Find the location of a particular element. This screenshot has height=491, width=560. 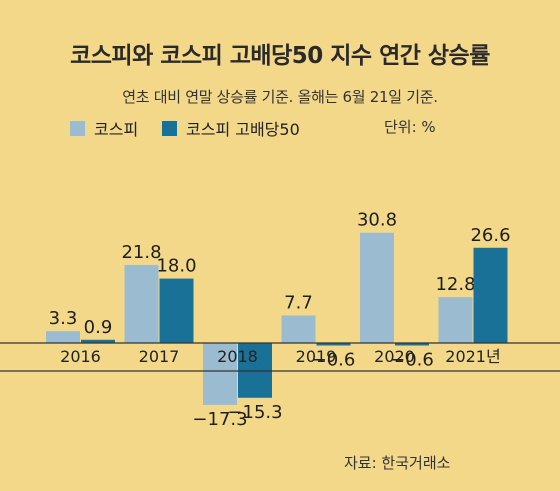

category-label-2019: 2019 is located at coordinates (316, 356).